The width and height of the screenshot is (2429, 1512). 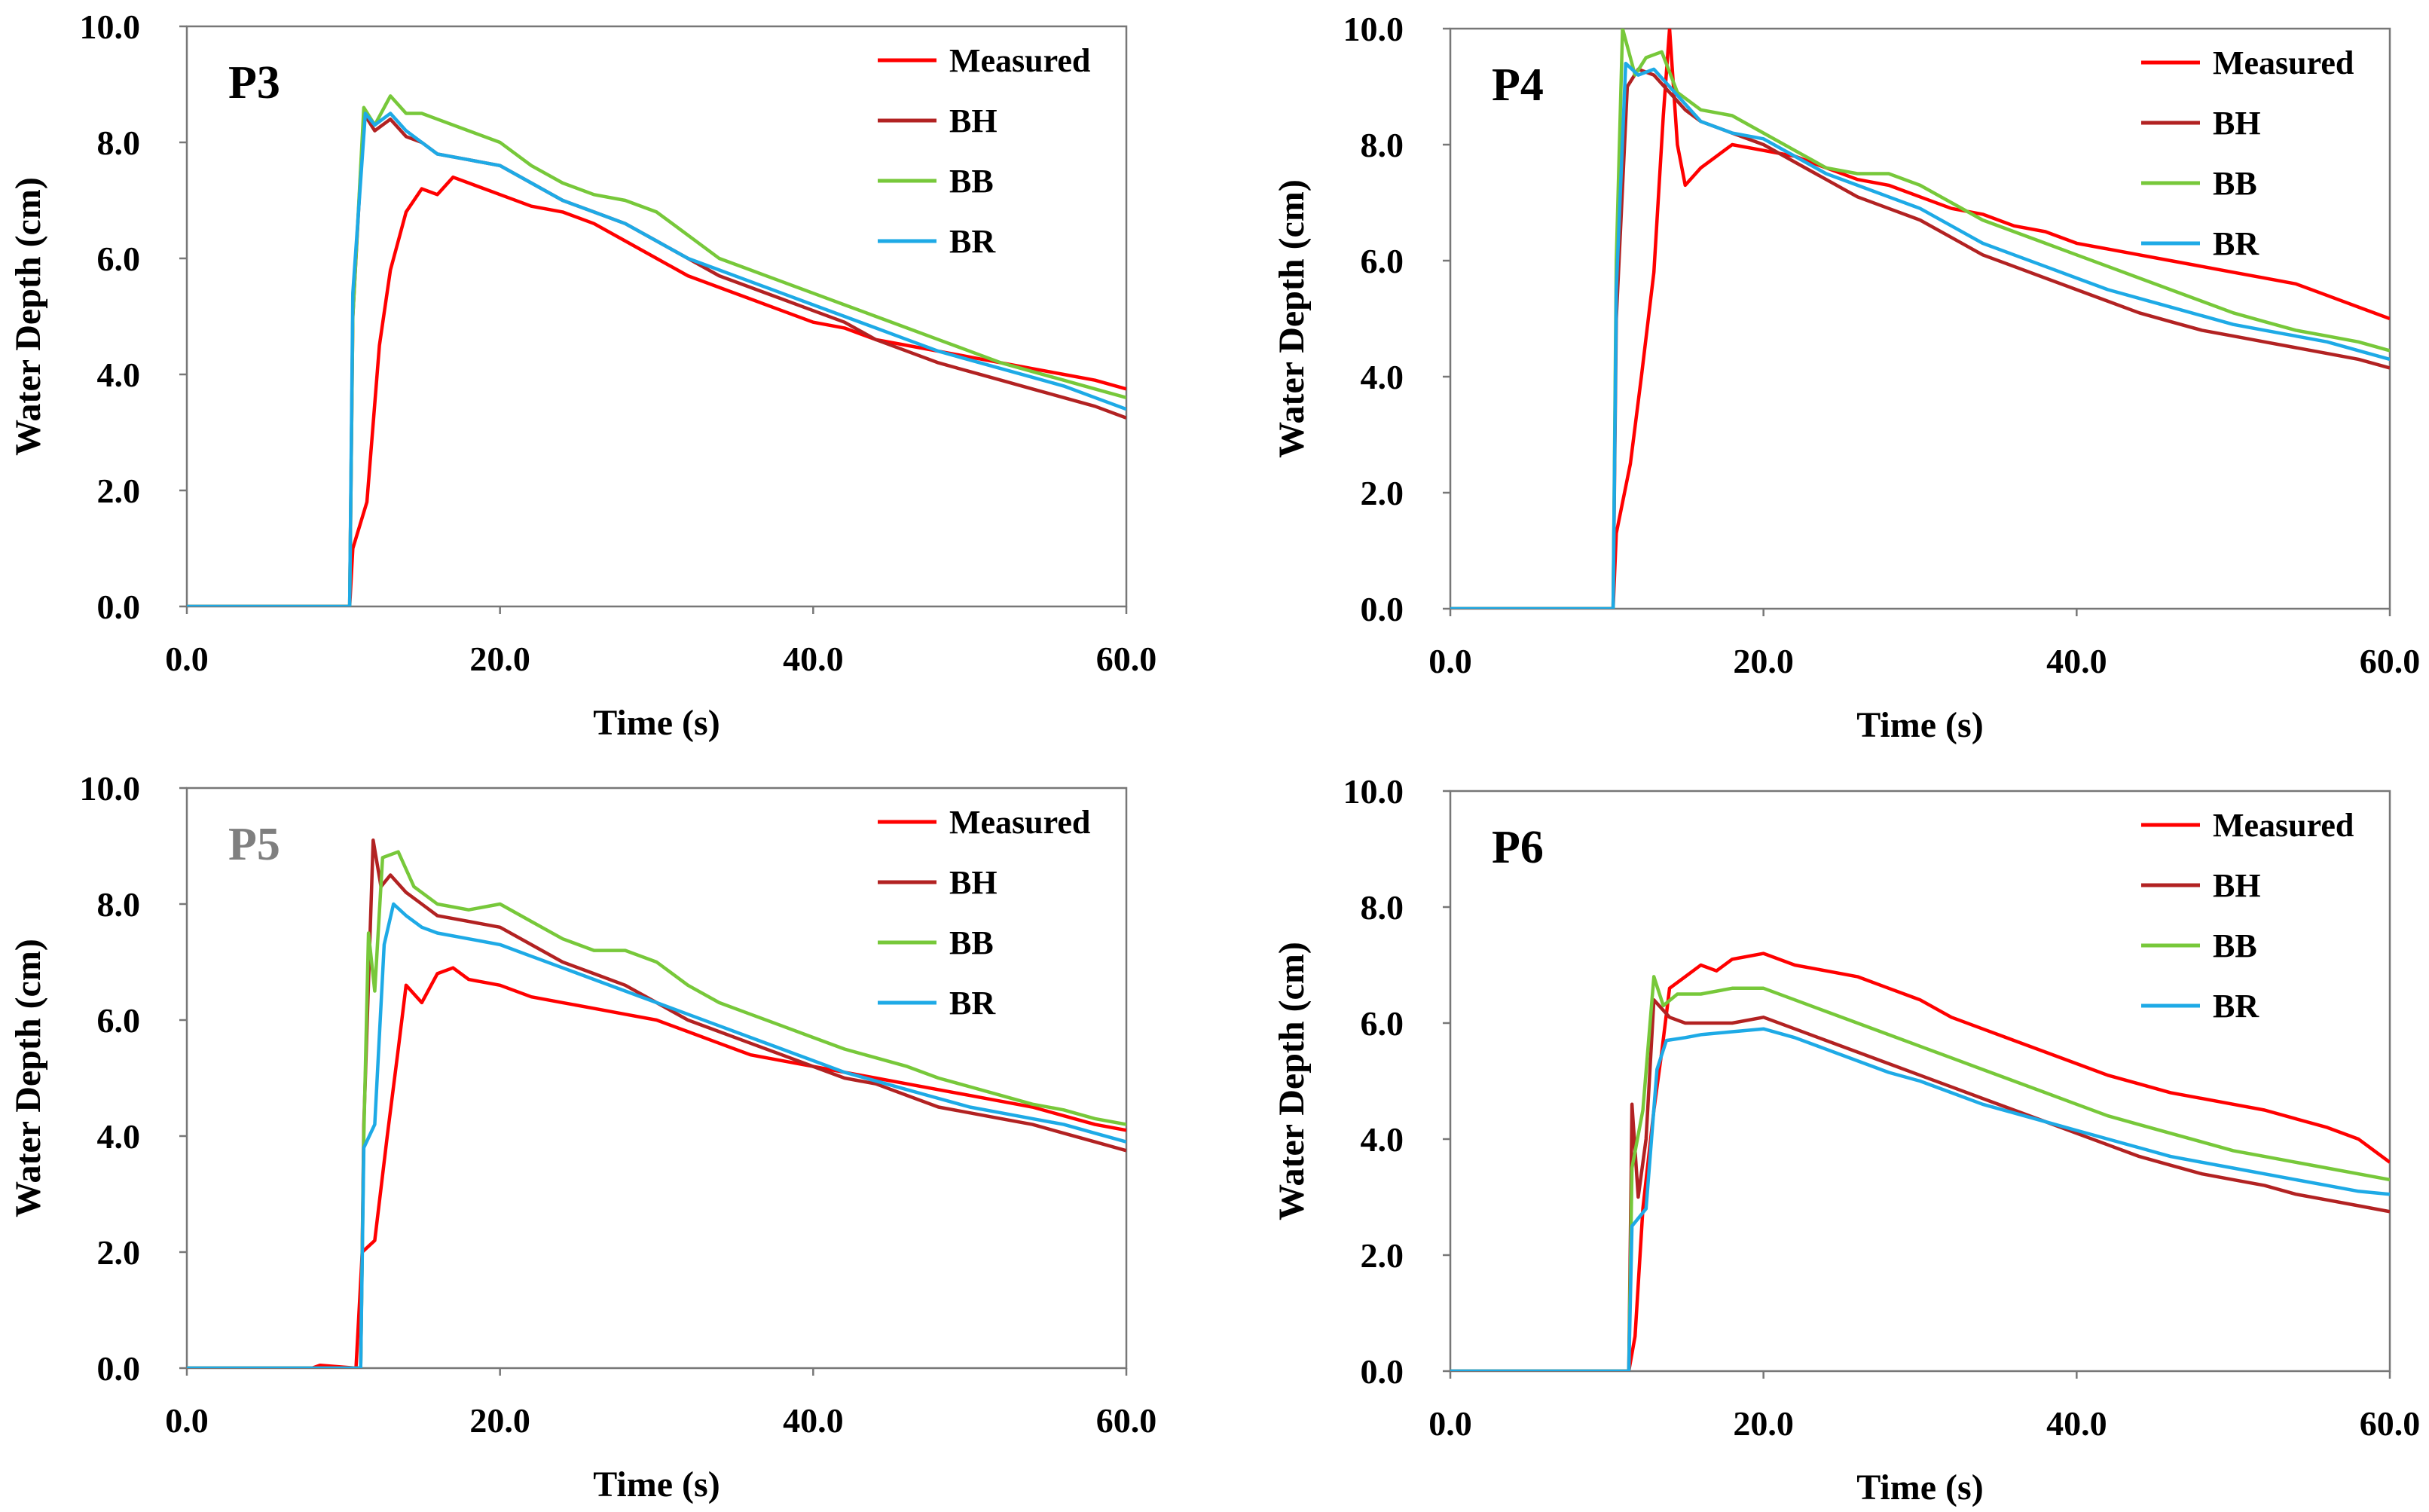 What do you see at coordinates (254, 82) in the screenshot?
I see `panel-label: P3` at bounding box center [254, 82].